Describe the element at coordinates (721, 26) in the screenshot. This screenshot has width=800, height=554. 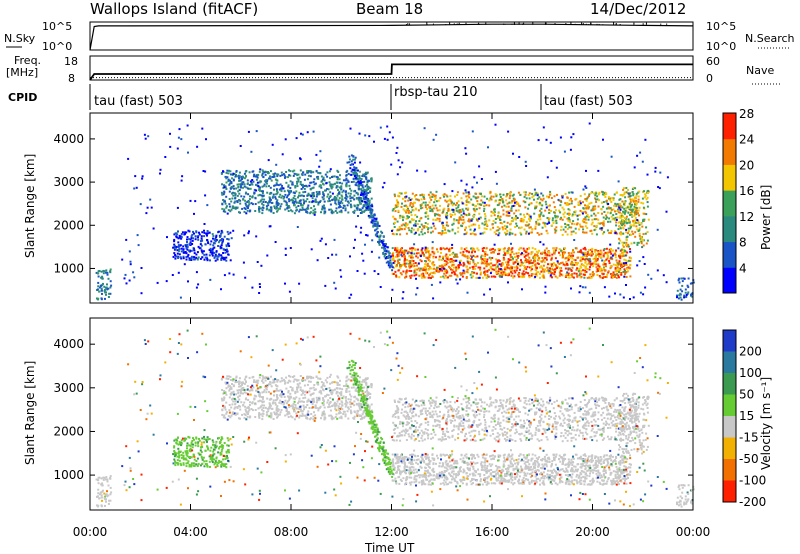
I see `noise-right-tick-top: 10^5` at that location.